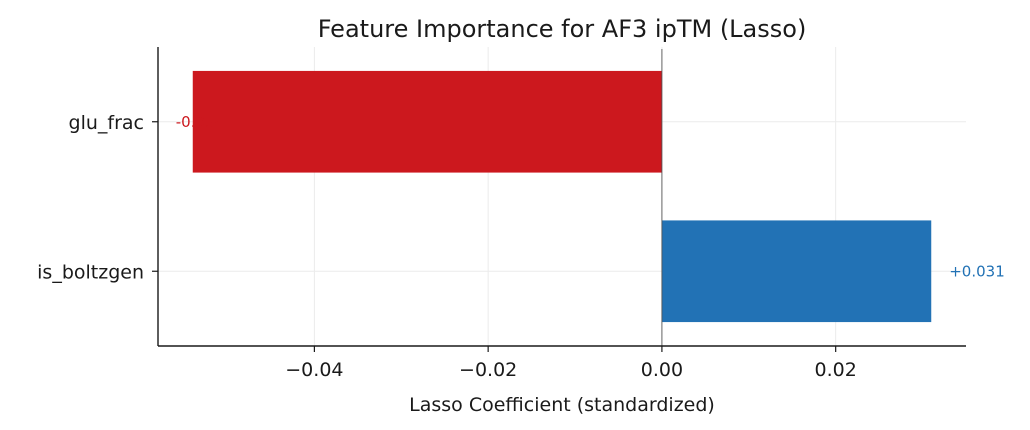 This screenshot has width=1030, height=430. Describe the element at coordinates (836, 370) in the screenshot. I see `x-tick-label: 0.02` at that location.